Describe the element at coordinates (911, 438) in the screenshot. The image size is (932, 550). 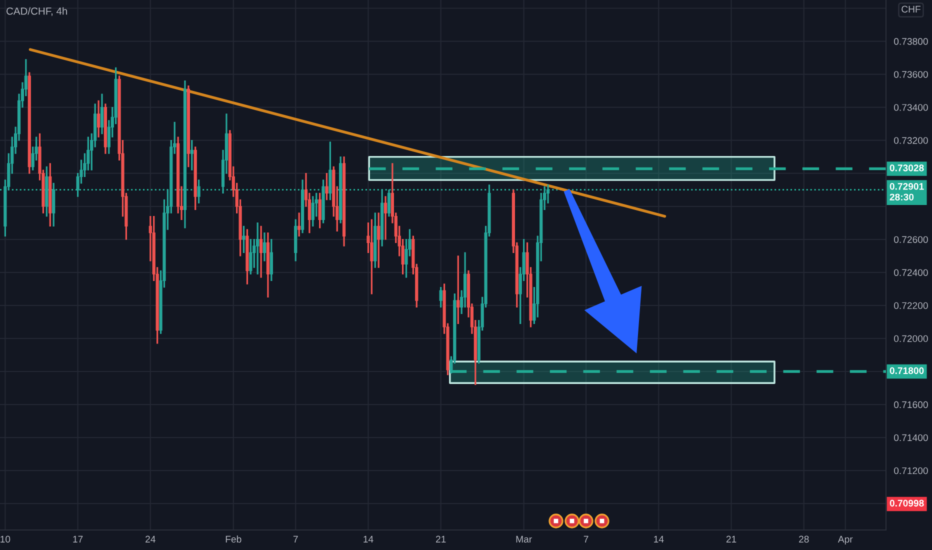
I see `y-tick-label: 0.71400` at that location.